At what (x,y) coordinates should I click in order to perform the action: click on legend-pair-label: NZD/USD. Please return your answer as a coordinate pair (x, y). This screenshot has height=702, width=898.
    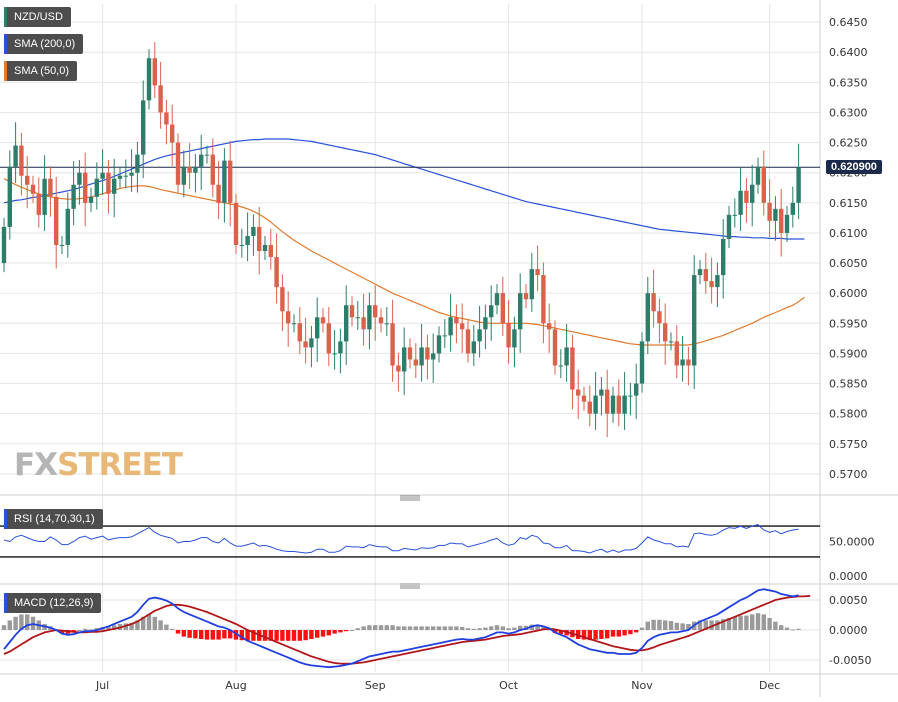
    Looking at the image, I should click on (38, 17).